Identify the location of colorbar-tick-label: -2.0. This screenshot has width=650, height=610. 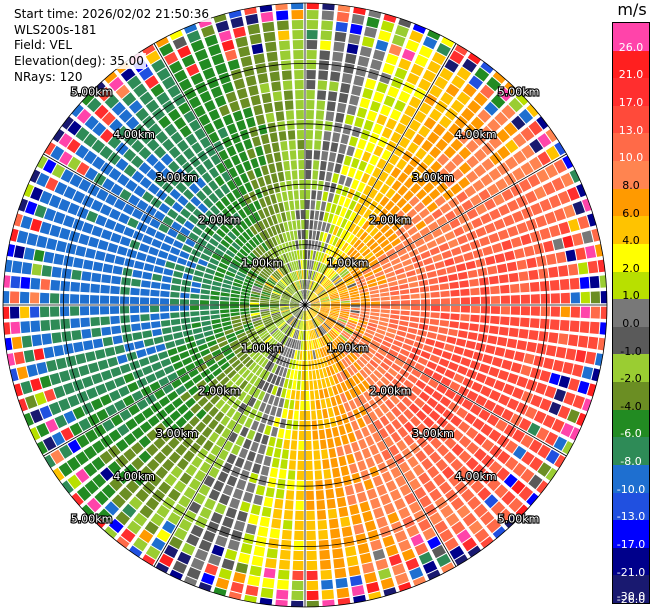
(631, 379).